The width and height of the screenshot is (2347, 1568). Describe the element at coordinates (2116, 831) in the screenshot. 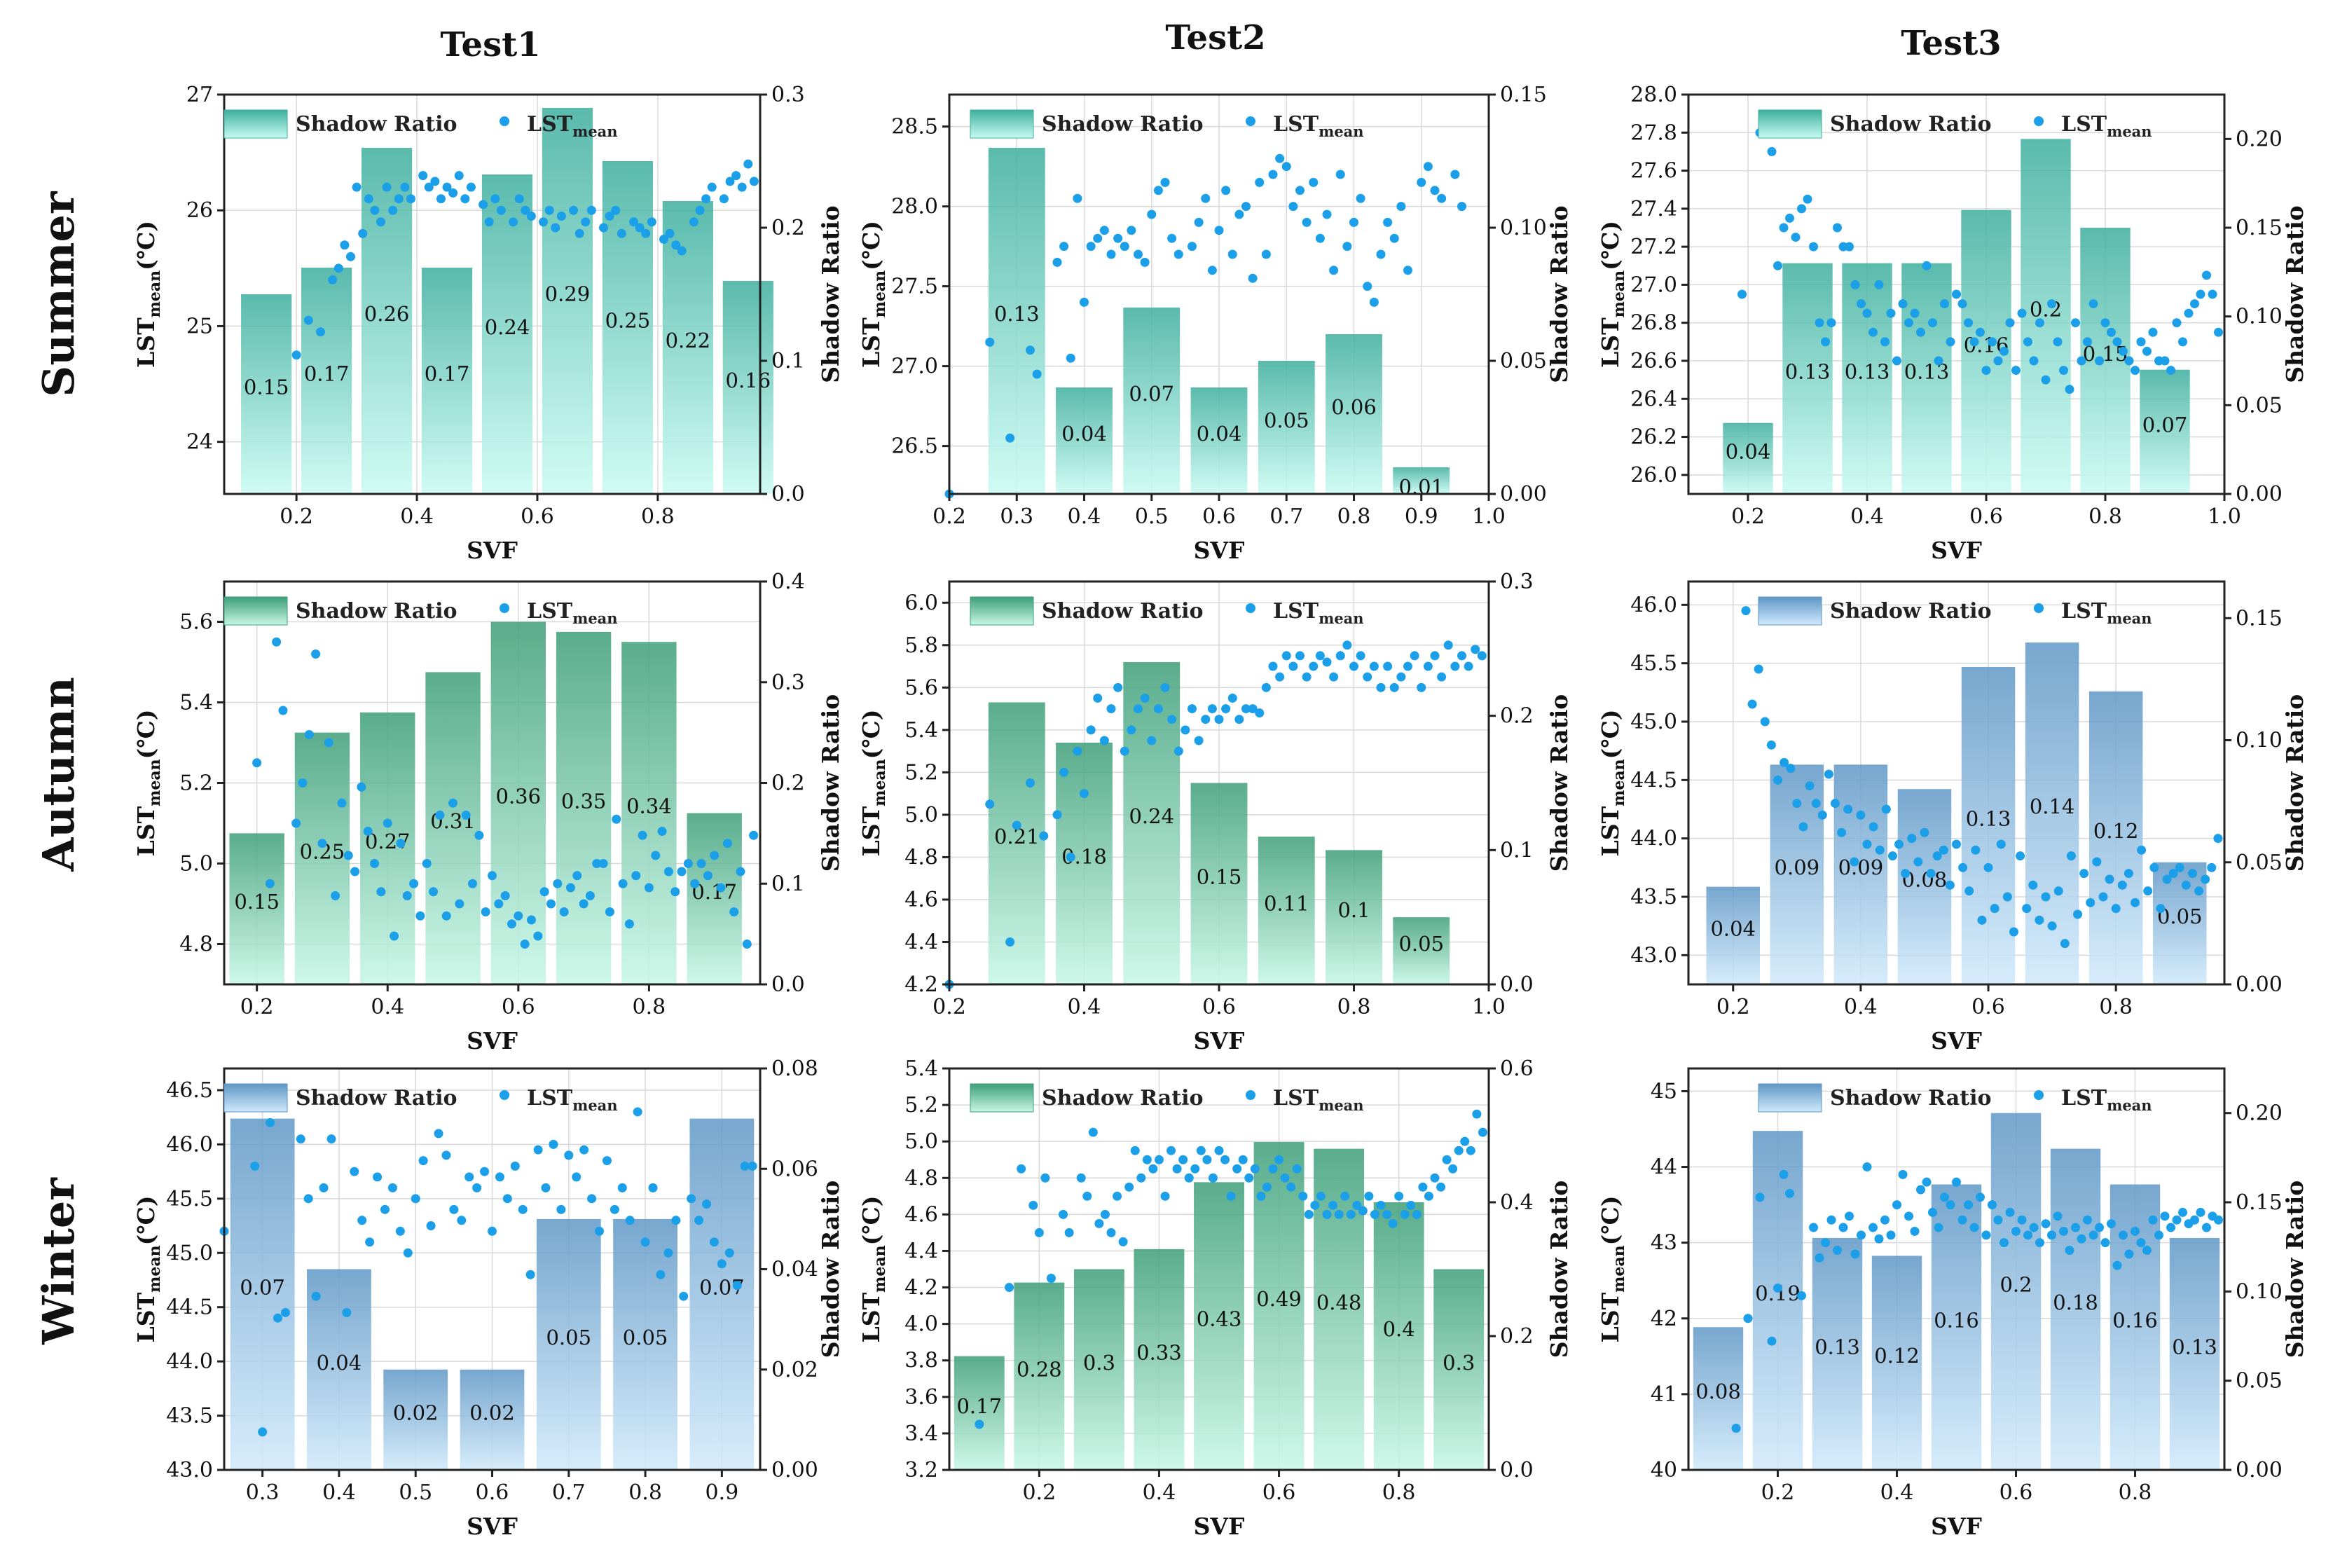

I see `bar-data-label: 0.12` at that location.